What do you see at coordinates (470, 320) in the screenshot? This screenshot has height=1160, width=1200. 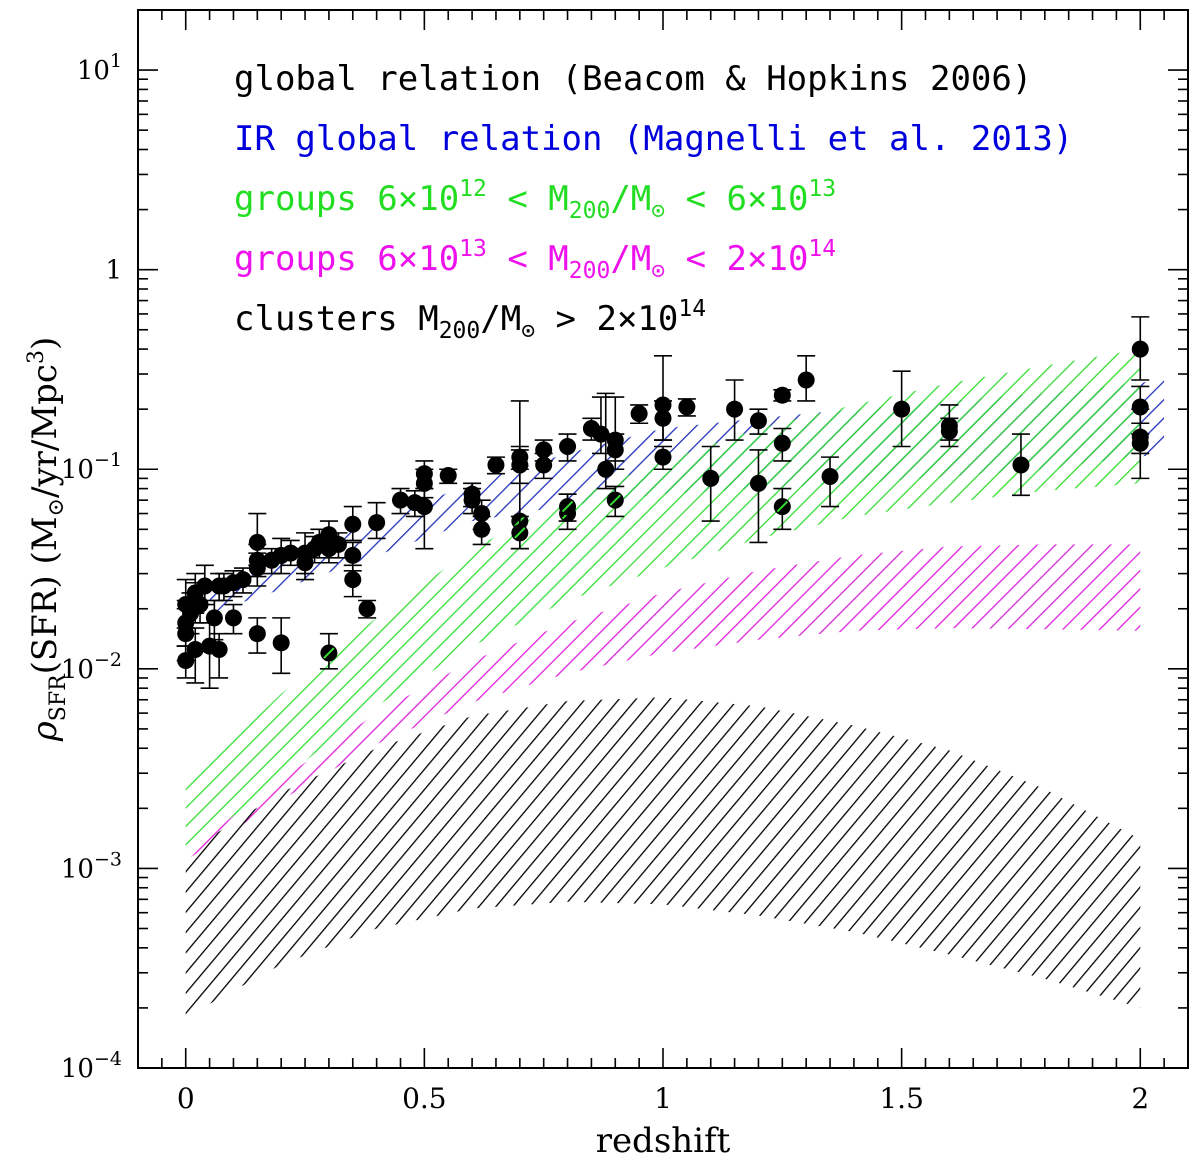 I see `legend-entry: clusters M200/M⊙ > 2×1014` at bounding box center [470, 320].